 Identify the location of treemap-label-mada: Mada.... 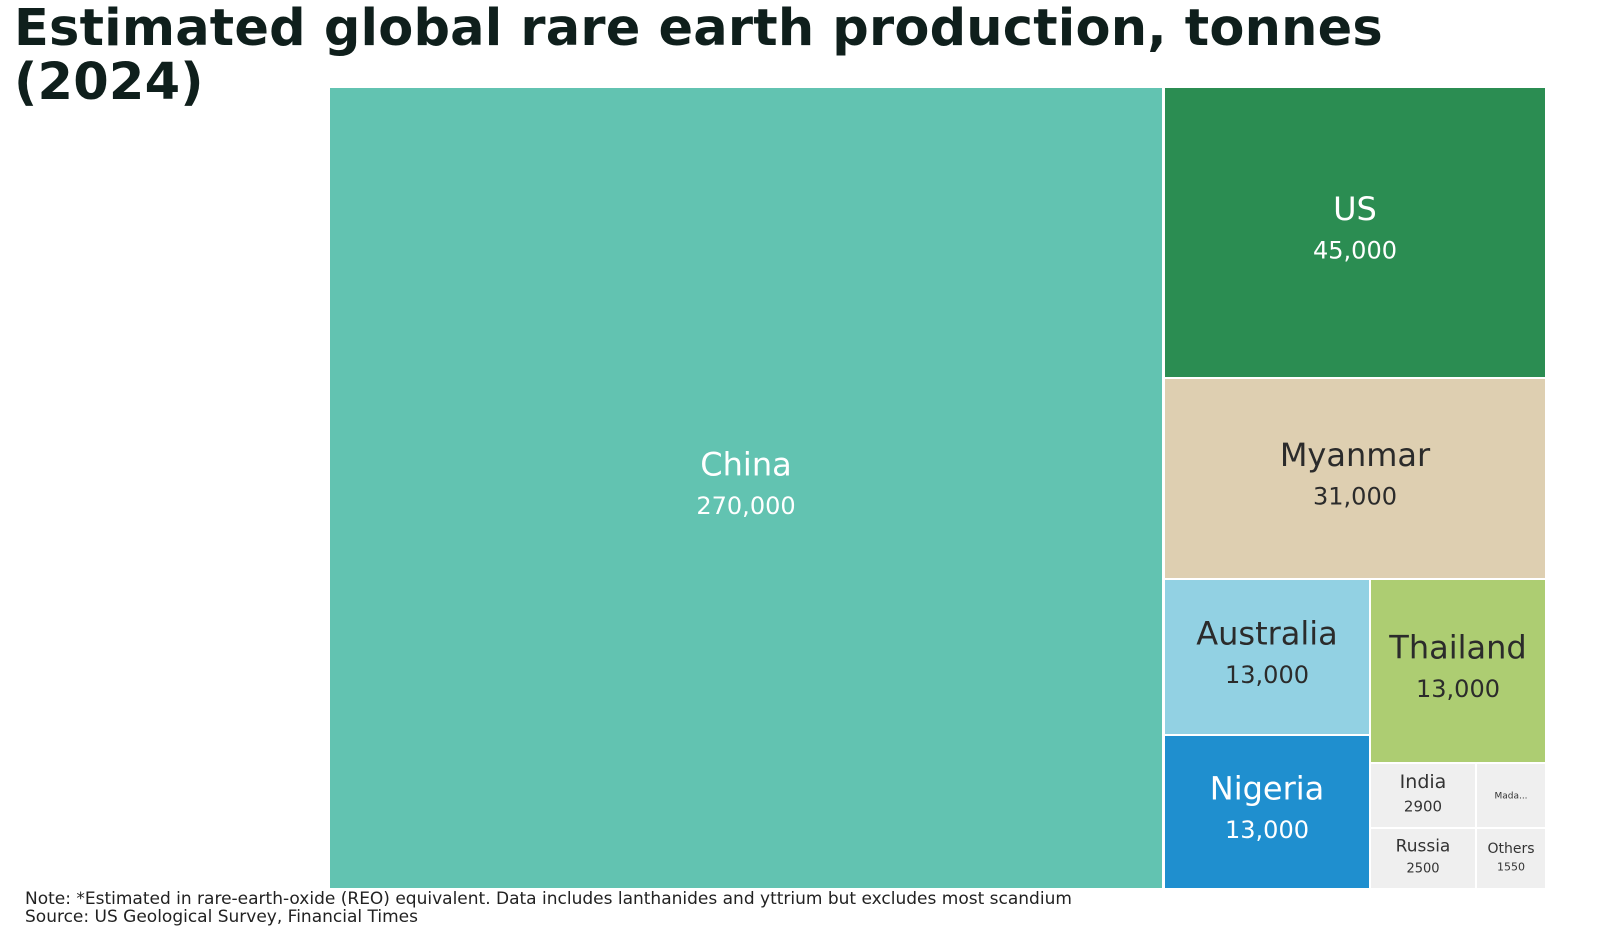
(1510, 797).